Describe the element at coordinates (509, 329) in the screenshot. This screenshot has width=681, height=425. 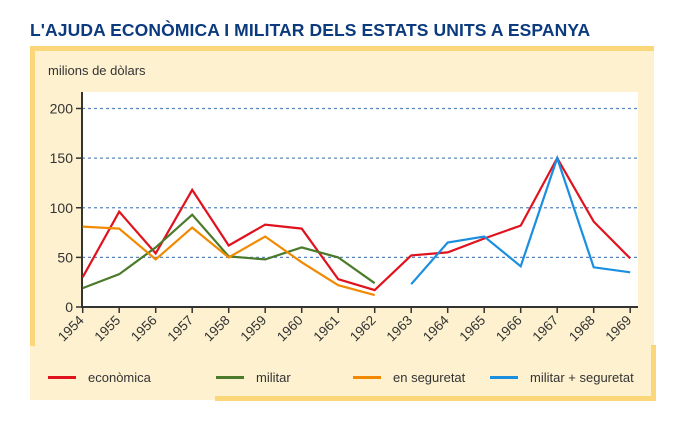
I see `x-tick-label: 1966` at that location.